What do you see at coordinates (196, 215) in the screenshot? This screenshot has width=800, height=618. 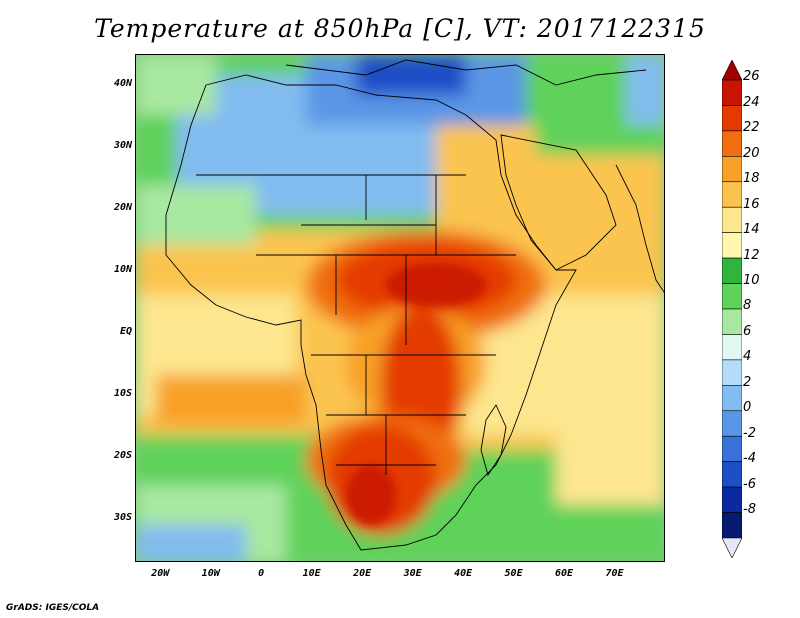 I see `field-west-sahara` at bounding box center [196, 215].